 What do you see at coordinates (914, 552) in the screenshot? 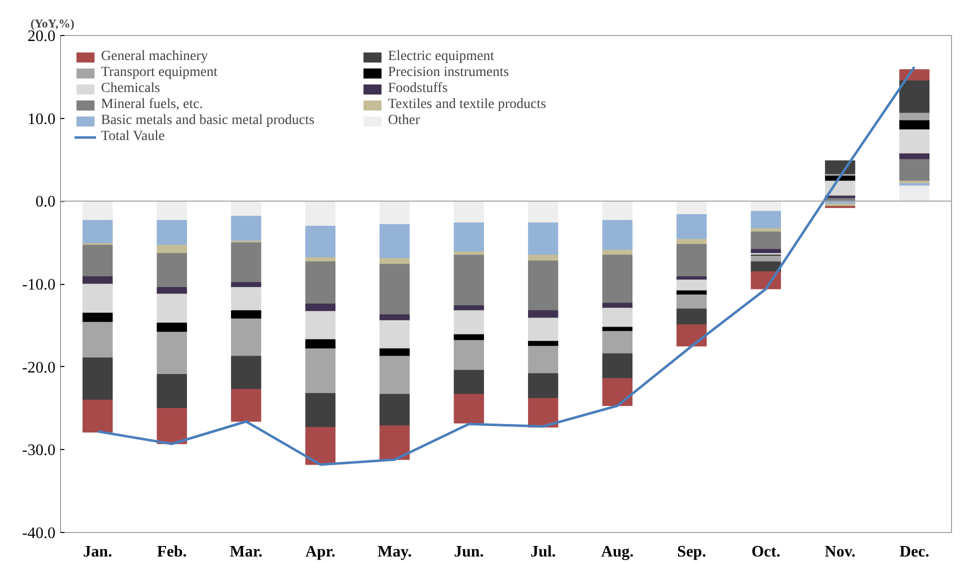
I see `x-tick-label: Dec.` at bounding box center [914, 552].